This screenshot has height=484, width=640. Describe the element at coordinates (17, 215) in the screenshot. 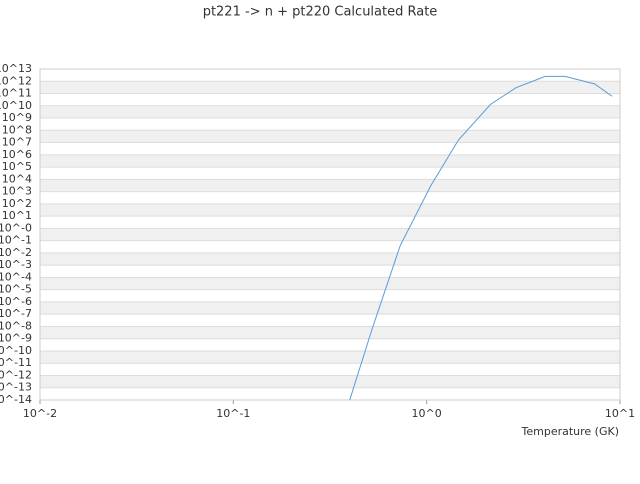

I see `y-tick-label: 10^1` at that location.